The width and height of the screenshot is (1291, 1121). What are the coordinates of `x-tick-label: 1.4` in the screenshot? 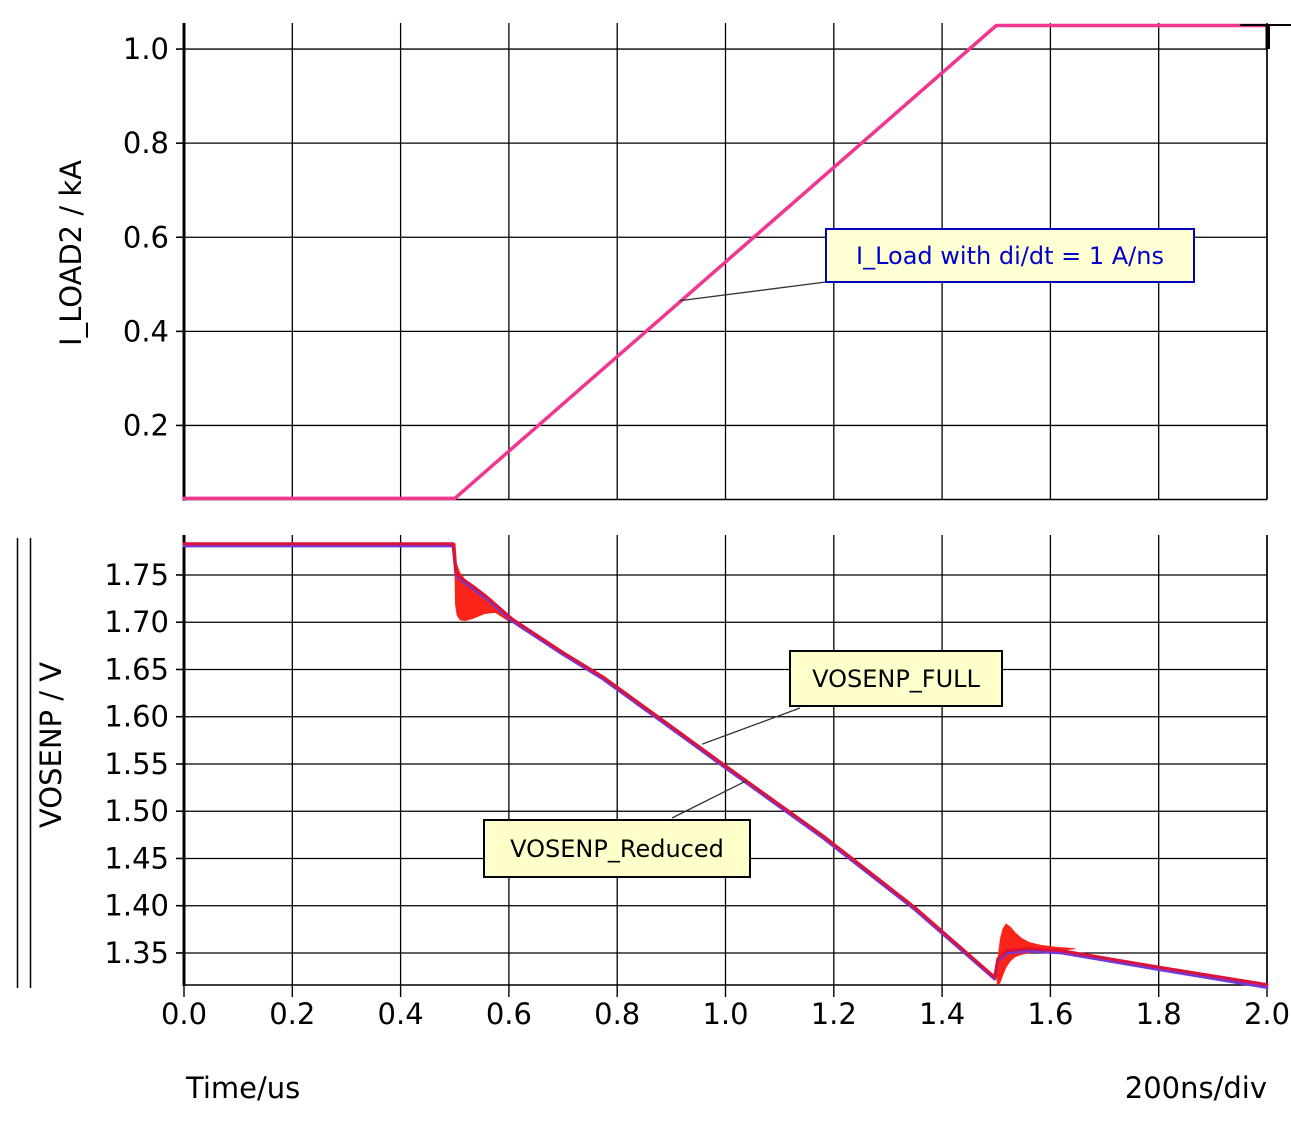 It's located at (942, 1014).